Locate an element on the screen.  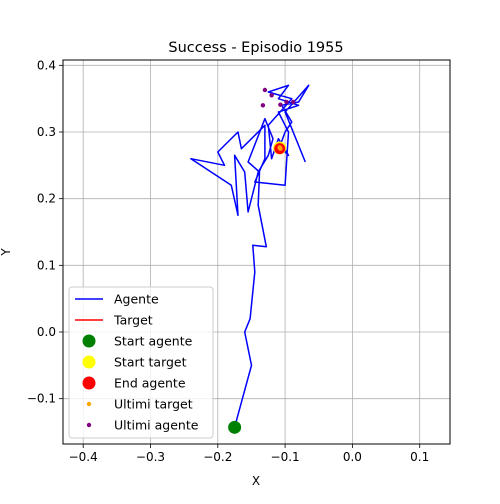
y-axis-label: Y is located at coordinates (6, 252).